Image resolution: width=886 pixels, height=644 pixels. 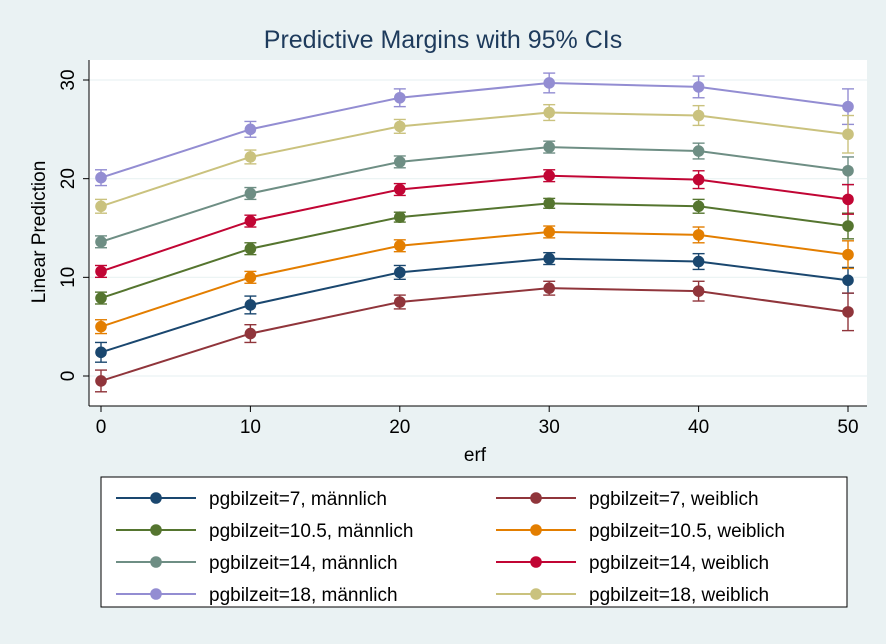 I want to click on legend-label: pgbilzeit=18, männlich, so click(x=303, y=595).